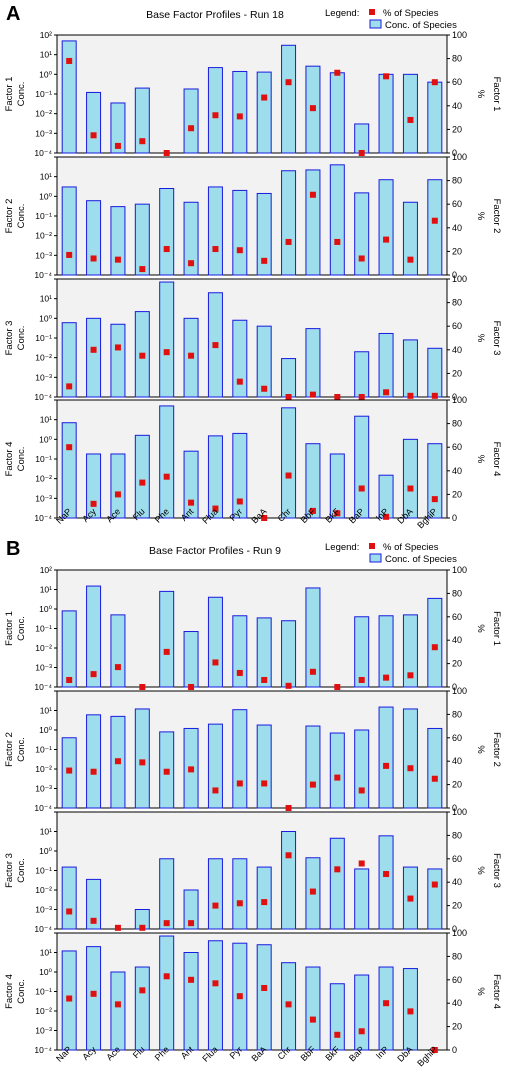 The image size is (505, 1070). I want to click on panel-a-factor-3-bar-bghip, so click(435, 372).